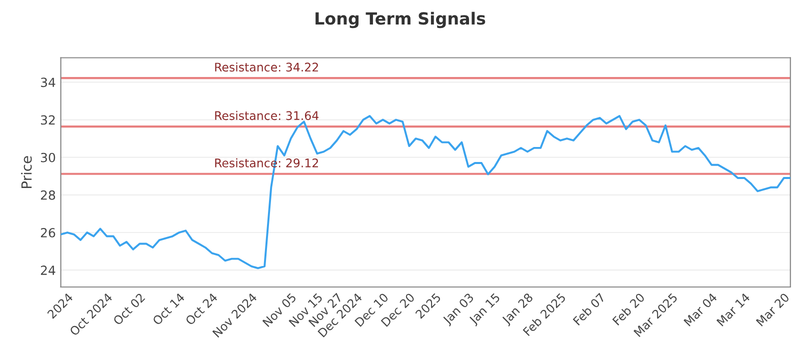 This screenshot has width=800, height=350. I want to click on x-tick-label: Oct 14, so click(169, 309).